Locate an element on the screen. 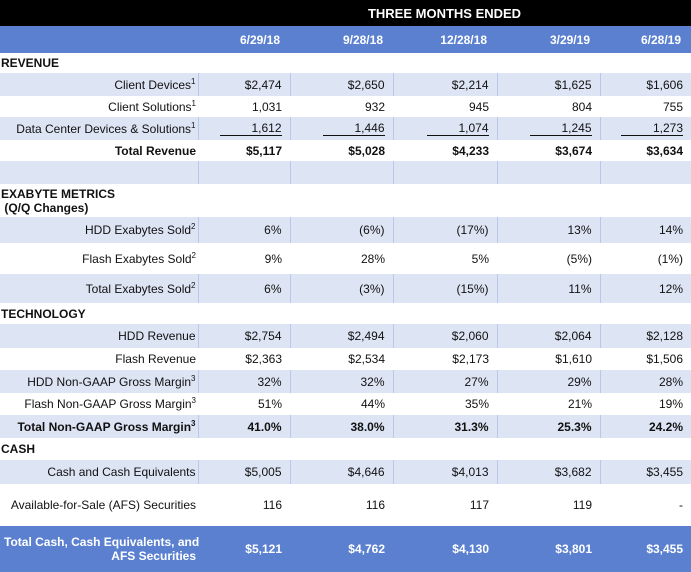 The image size is (691, 572). row-label: HDD Revenue is located at coordinates (99, 336).